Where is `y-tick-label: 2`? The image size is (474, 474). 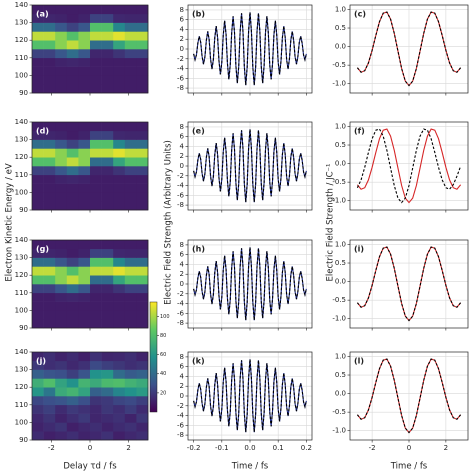
y-tick-label: 2 is located at coordinates (182, 39).